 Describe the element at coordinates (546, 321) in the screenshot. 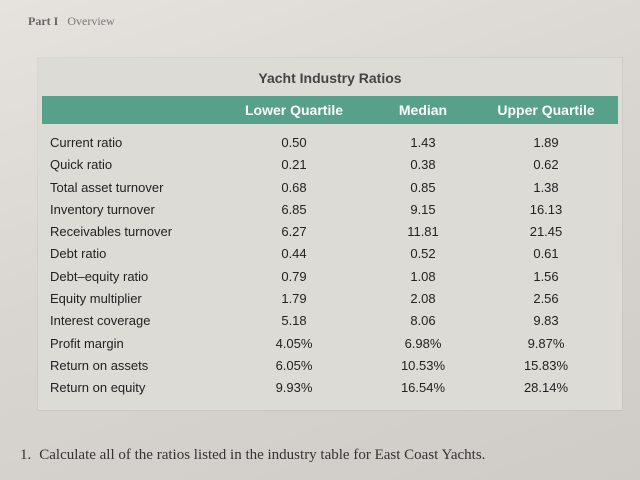

I see `cell-upper-quartile: 9.83` at that location.